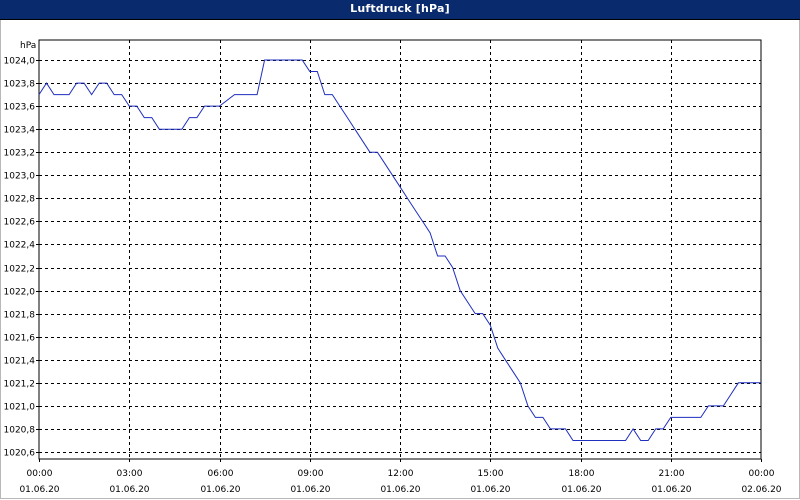 This screenshot has width=800, height=500. What do you see at coordinates (20, 454) in the screenshot?
I see `y-tick-label: 1020,6` at bounding box center [20, 454].